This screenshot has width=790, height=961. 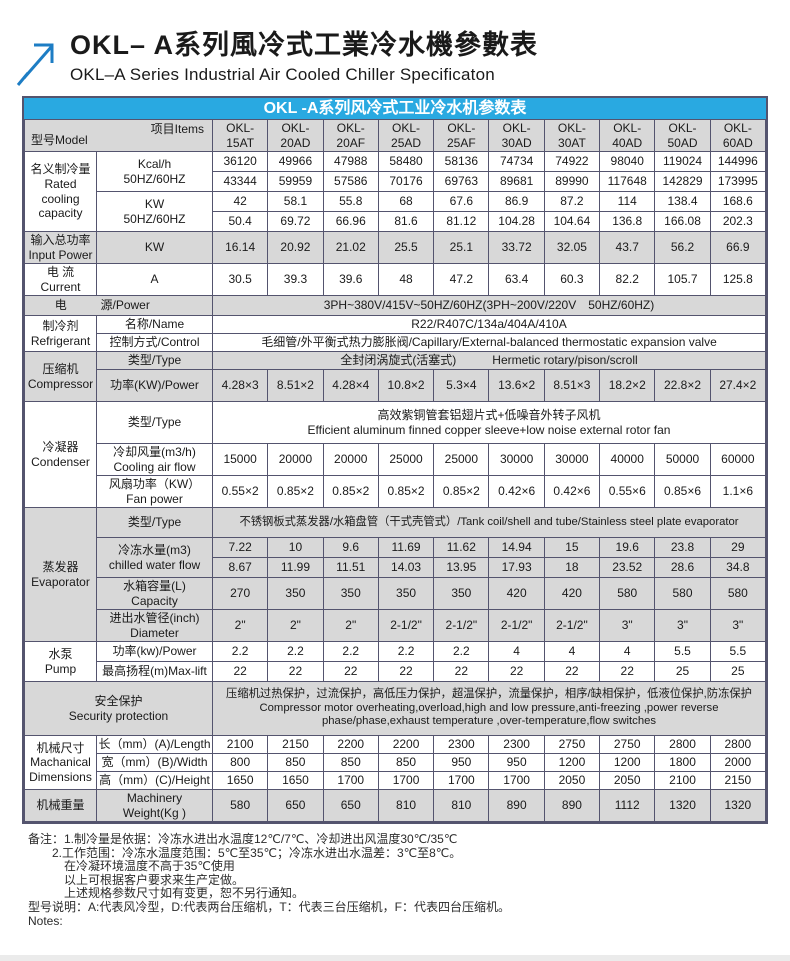 I want to click on model-header-cell: OKL- 20AF, so click(x=350, y=135).